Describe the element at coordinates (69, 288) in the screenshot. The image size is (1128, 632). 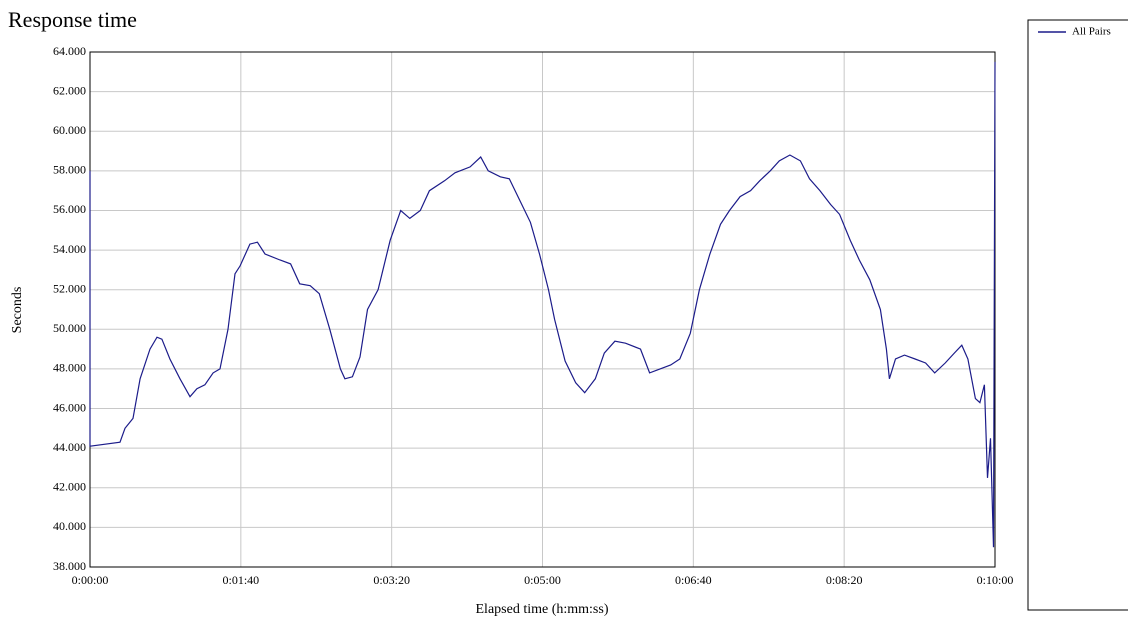
I see `y-tick-label: 52.000` at that location.